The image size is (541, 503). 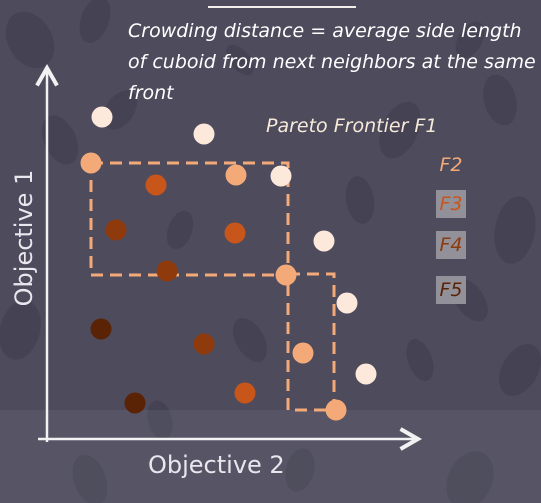 What do you see at coordinates (451, 245) in the screenshot?
I see `legend-f4-label: F4` at bounding box center [451, 245].